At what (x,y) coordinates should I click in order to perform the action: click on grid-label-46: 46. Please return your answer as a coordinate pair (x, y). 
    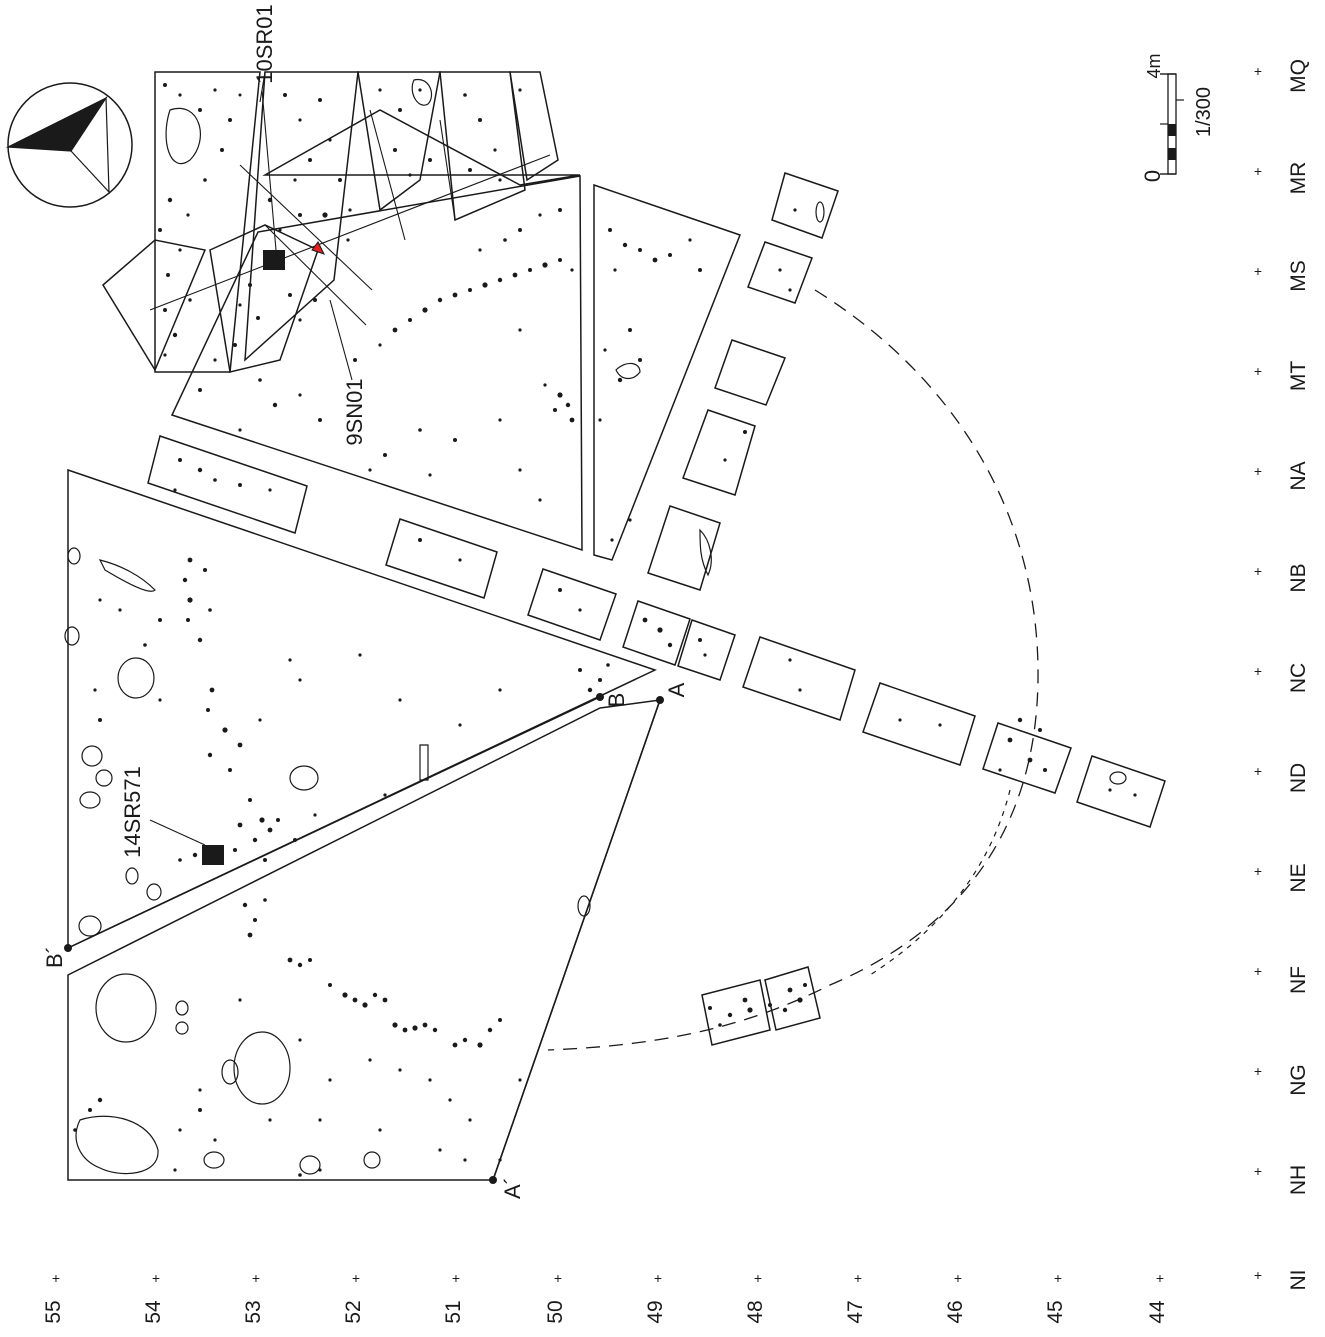
    Looking at the image, I should click on (955, 1311).